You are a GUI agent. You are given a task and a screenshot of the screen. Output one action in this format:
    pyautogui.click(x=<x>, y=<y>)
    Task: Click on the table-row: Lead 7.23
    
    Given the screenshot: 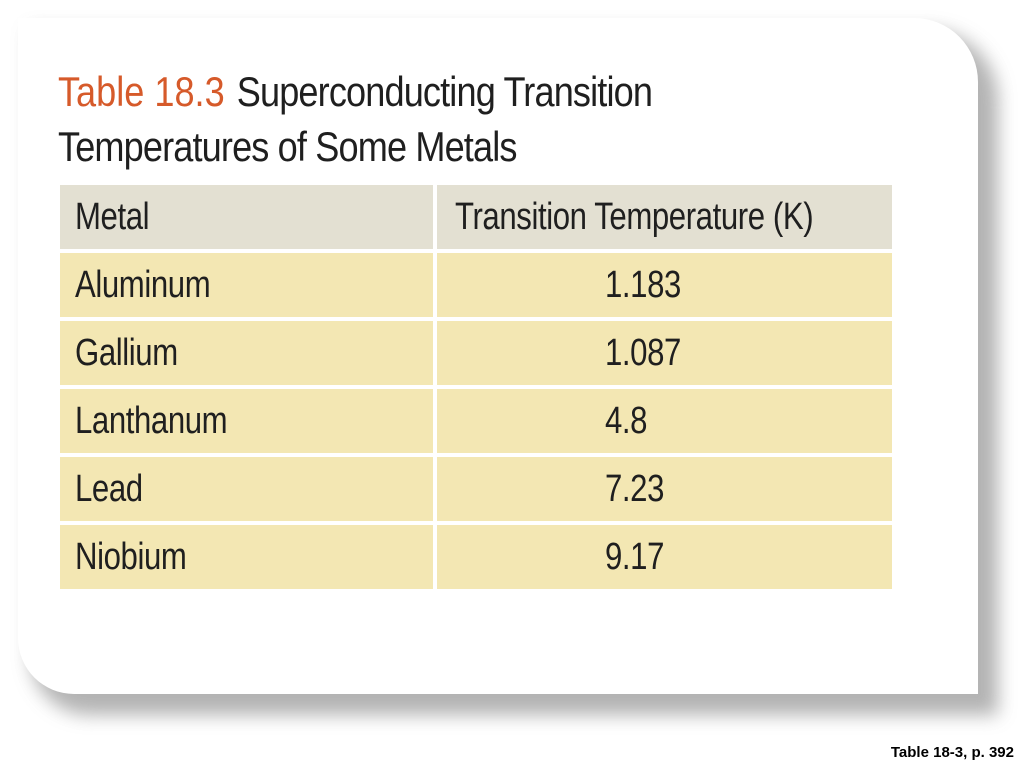 What is the action you would take?
    pyautogui.click(x=476, y=489)
    